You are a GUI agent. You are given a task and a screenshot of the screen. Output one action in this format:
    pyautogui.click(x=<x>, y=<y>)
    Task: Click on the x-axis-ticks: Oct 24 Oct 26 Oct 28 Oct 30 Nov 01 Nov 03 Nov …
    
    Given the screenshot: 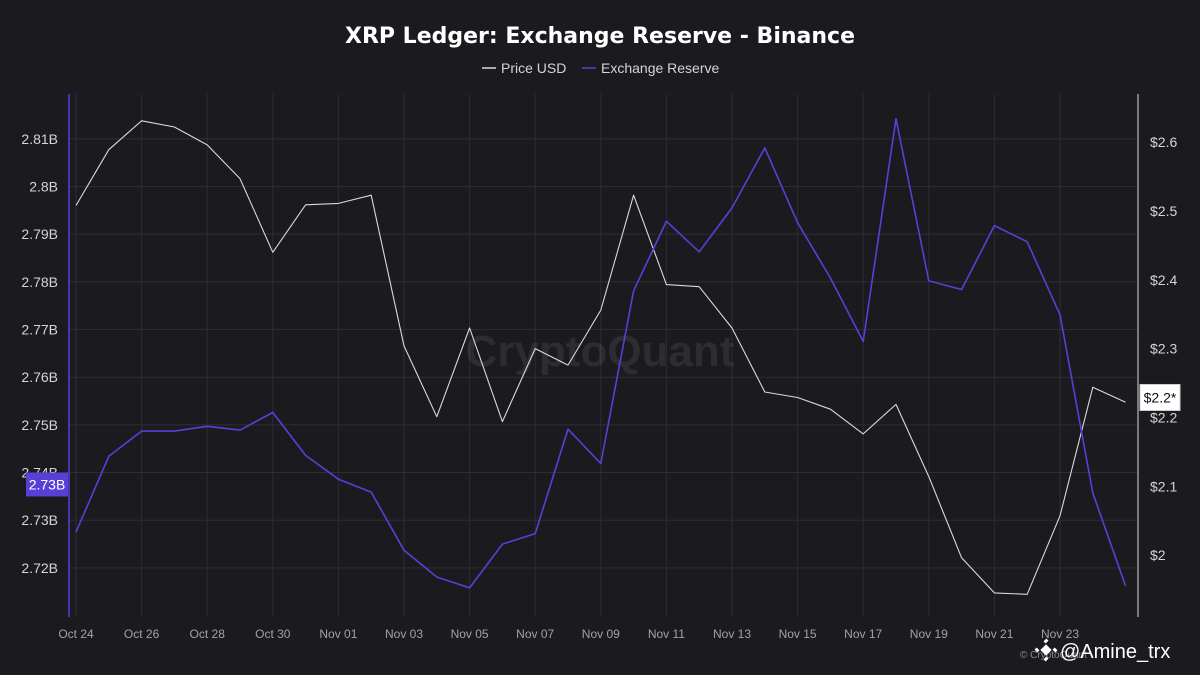 What is the action you would take?
    pyautogui.click(x=568, y=634)
    